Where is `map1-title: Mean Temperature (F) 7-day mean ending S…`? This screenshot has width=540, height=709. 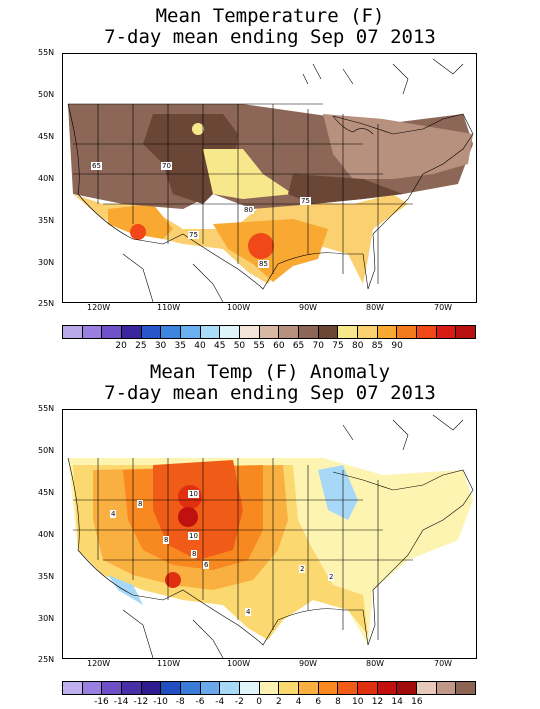 map1-title: Mean Temperature (F) 7-day mean ending S… is located at coordinates (270, 27).